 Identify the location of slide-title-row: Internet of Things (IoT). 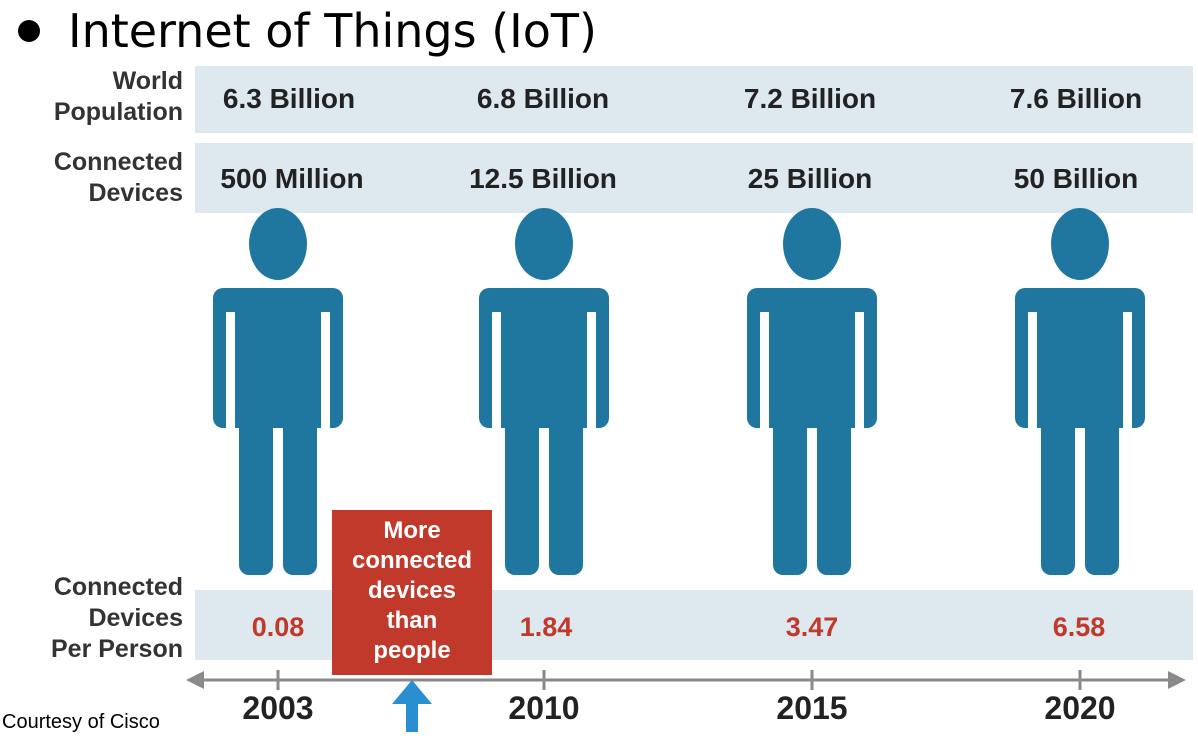
(307, 31).